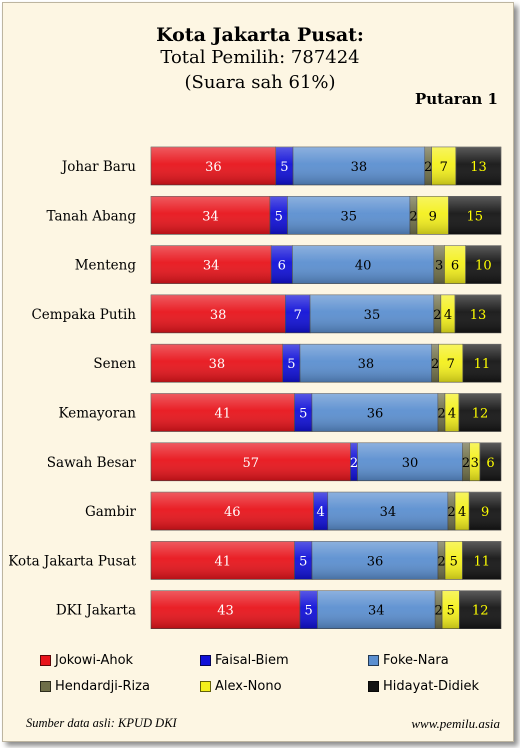 This screenshot has width=520, height=748. I want to click on data-label-hidayat-didiek-kemayoran: 12, so click(480, 414).